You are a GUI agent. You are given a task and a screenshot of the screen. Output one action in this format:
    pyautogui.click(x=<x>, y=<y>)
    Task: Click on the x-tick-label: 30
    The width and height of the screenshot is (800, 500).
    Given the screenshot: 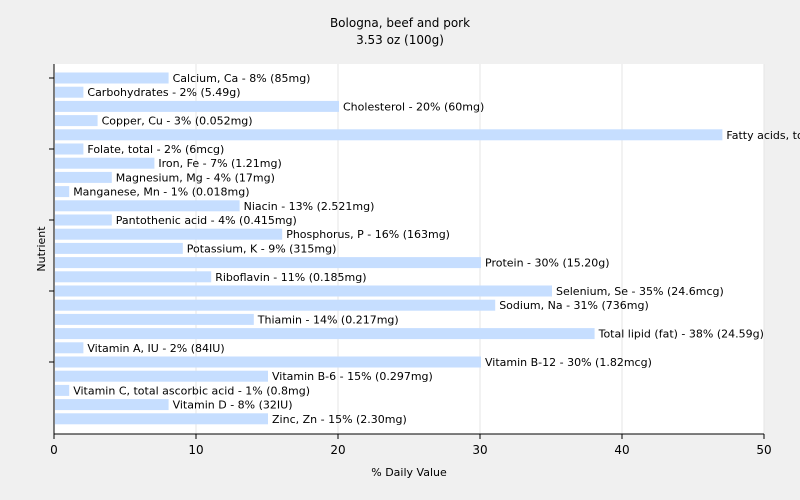 What is the action you would take?
    pyautogui.click(x=479, y=450)
    